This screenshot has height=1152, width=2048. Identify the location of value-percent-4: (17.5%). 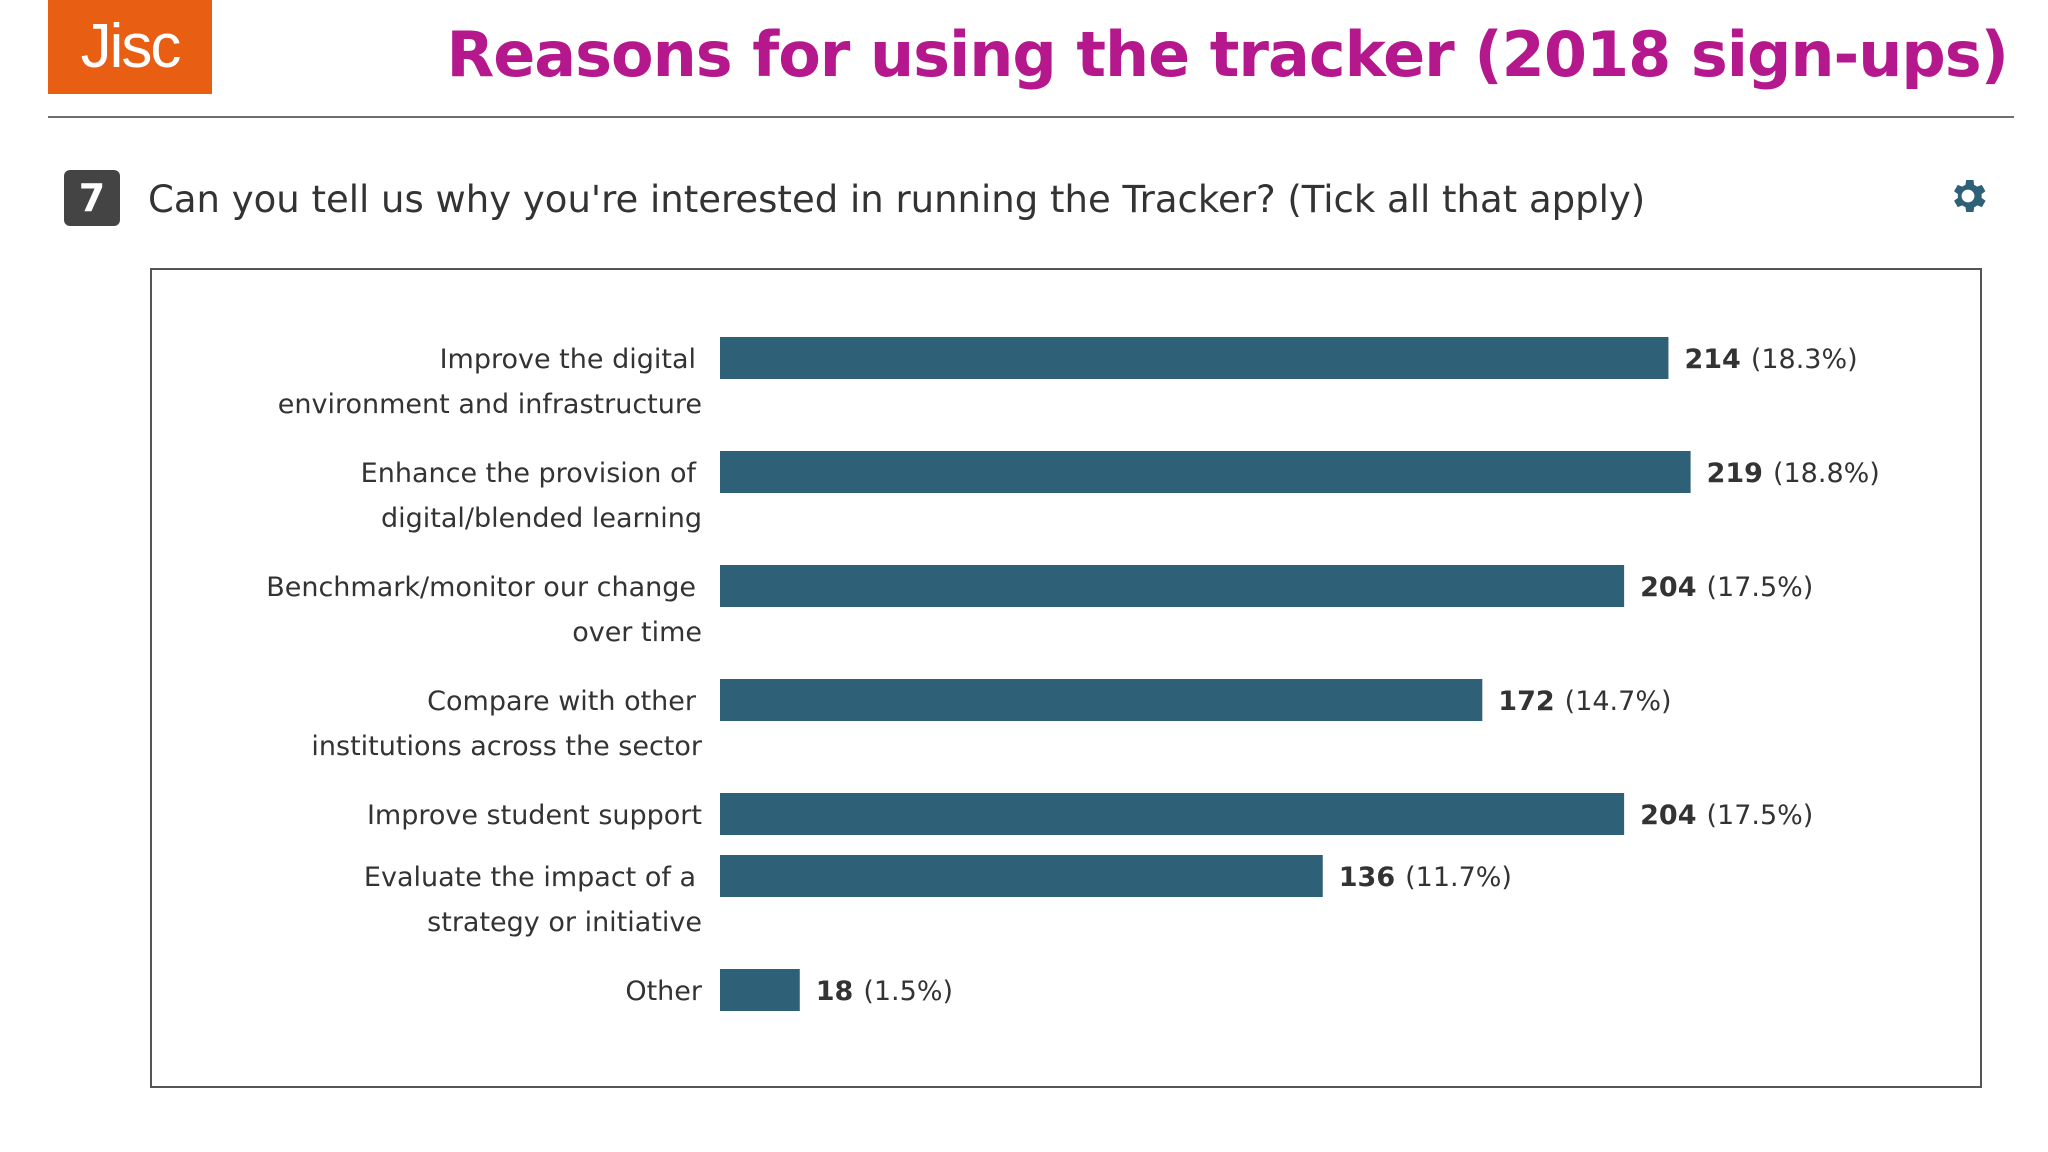
(1760, 815).